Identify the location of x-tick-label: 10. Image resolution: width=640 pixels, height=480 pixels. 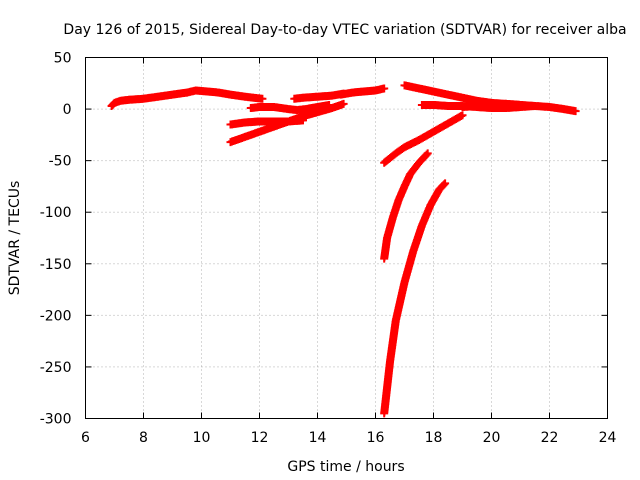
(202, 438).